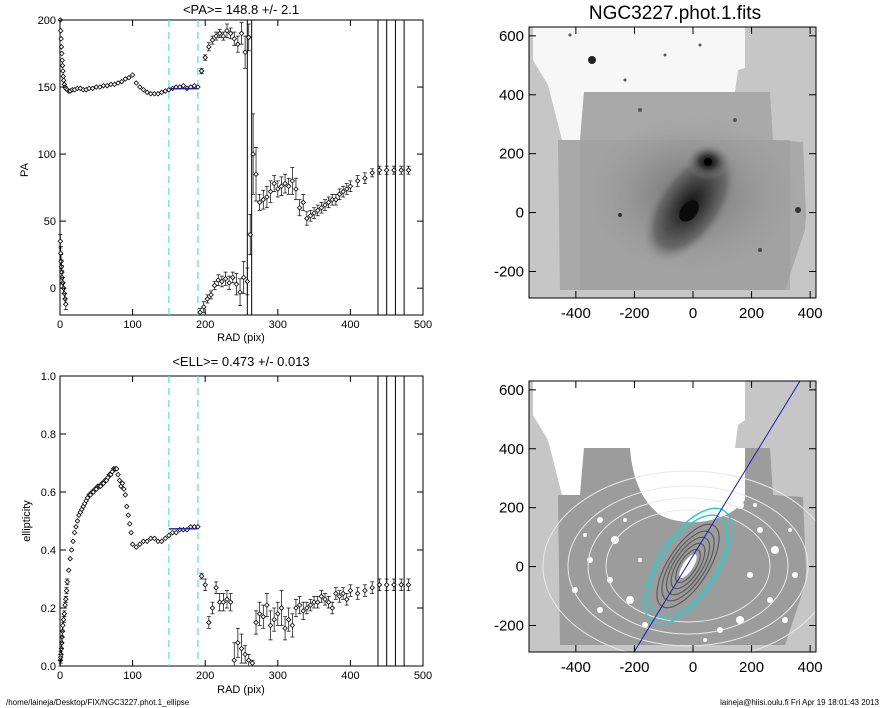 This screenshot has width=885, height=708. Describe the element at coordinates (423, 676) in the screenshot. I see `ell-x-tick-label: 500` at that location.